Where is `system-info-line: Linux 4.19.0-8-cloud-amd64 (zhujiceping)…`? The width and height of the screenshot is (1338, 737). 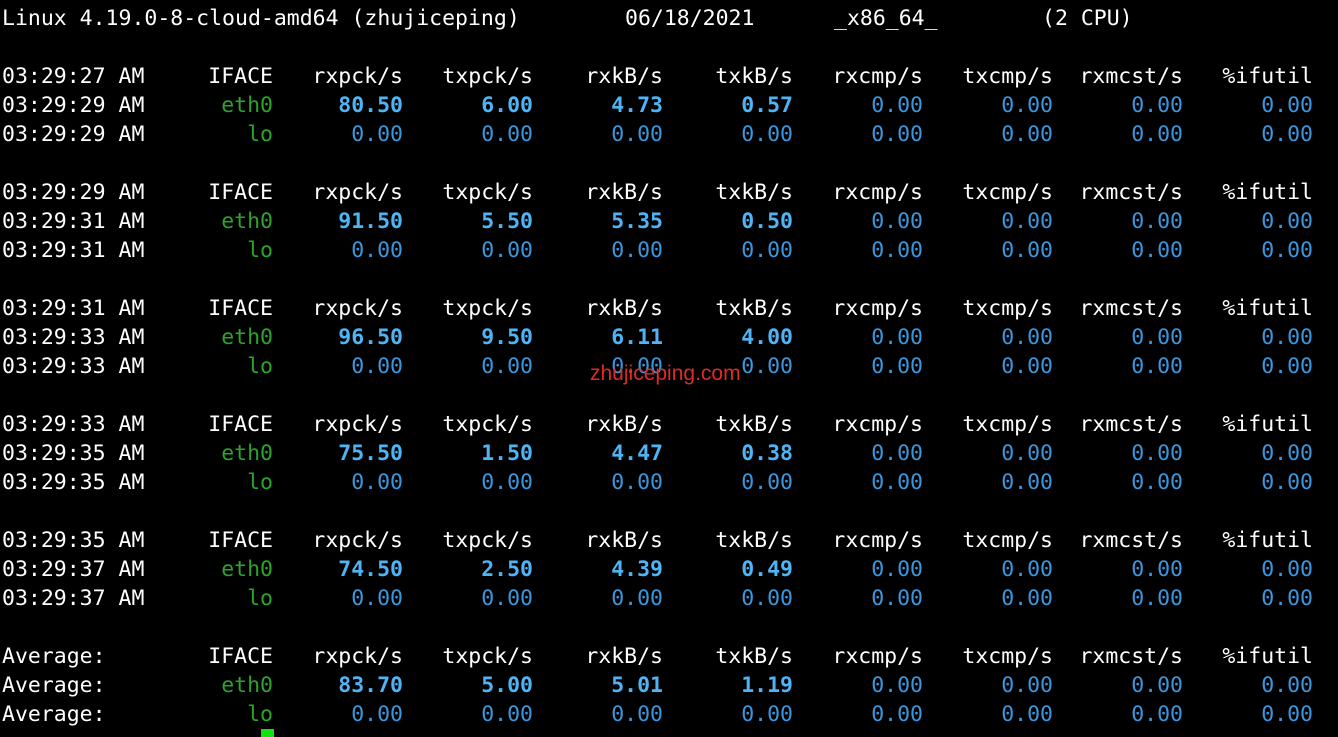
system-info-line: Linux 4.19.0-8-cloud-amd64 (zhujiceping)… is located at coordinates (669, 18).